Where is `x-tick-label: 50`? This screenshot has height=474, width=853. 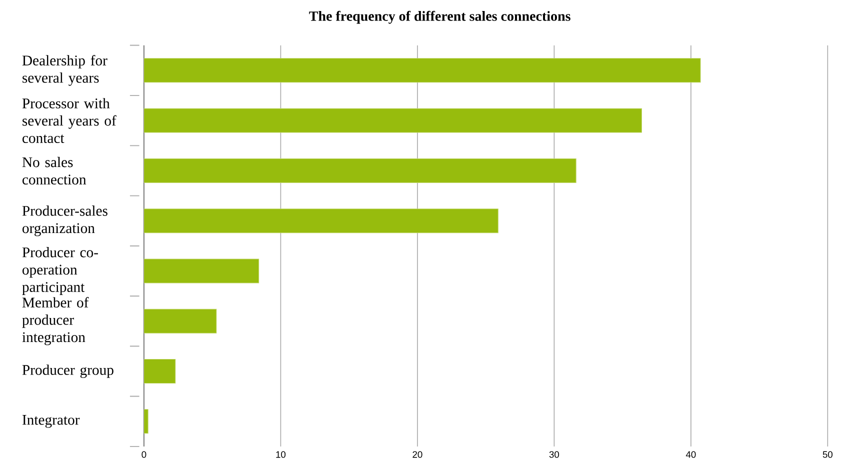 x-tick-label: 50 is located at coordinates (827, 454).